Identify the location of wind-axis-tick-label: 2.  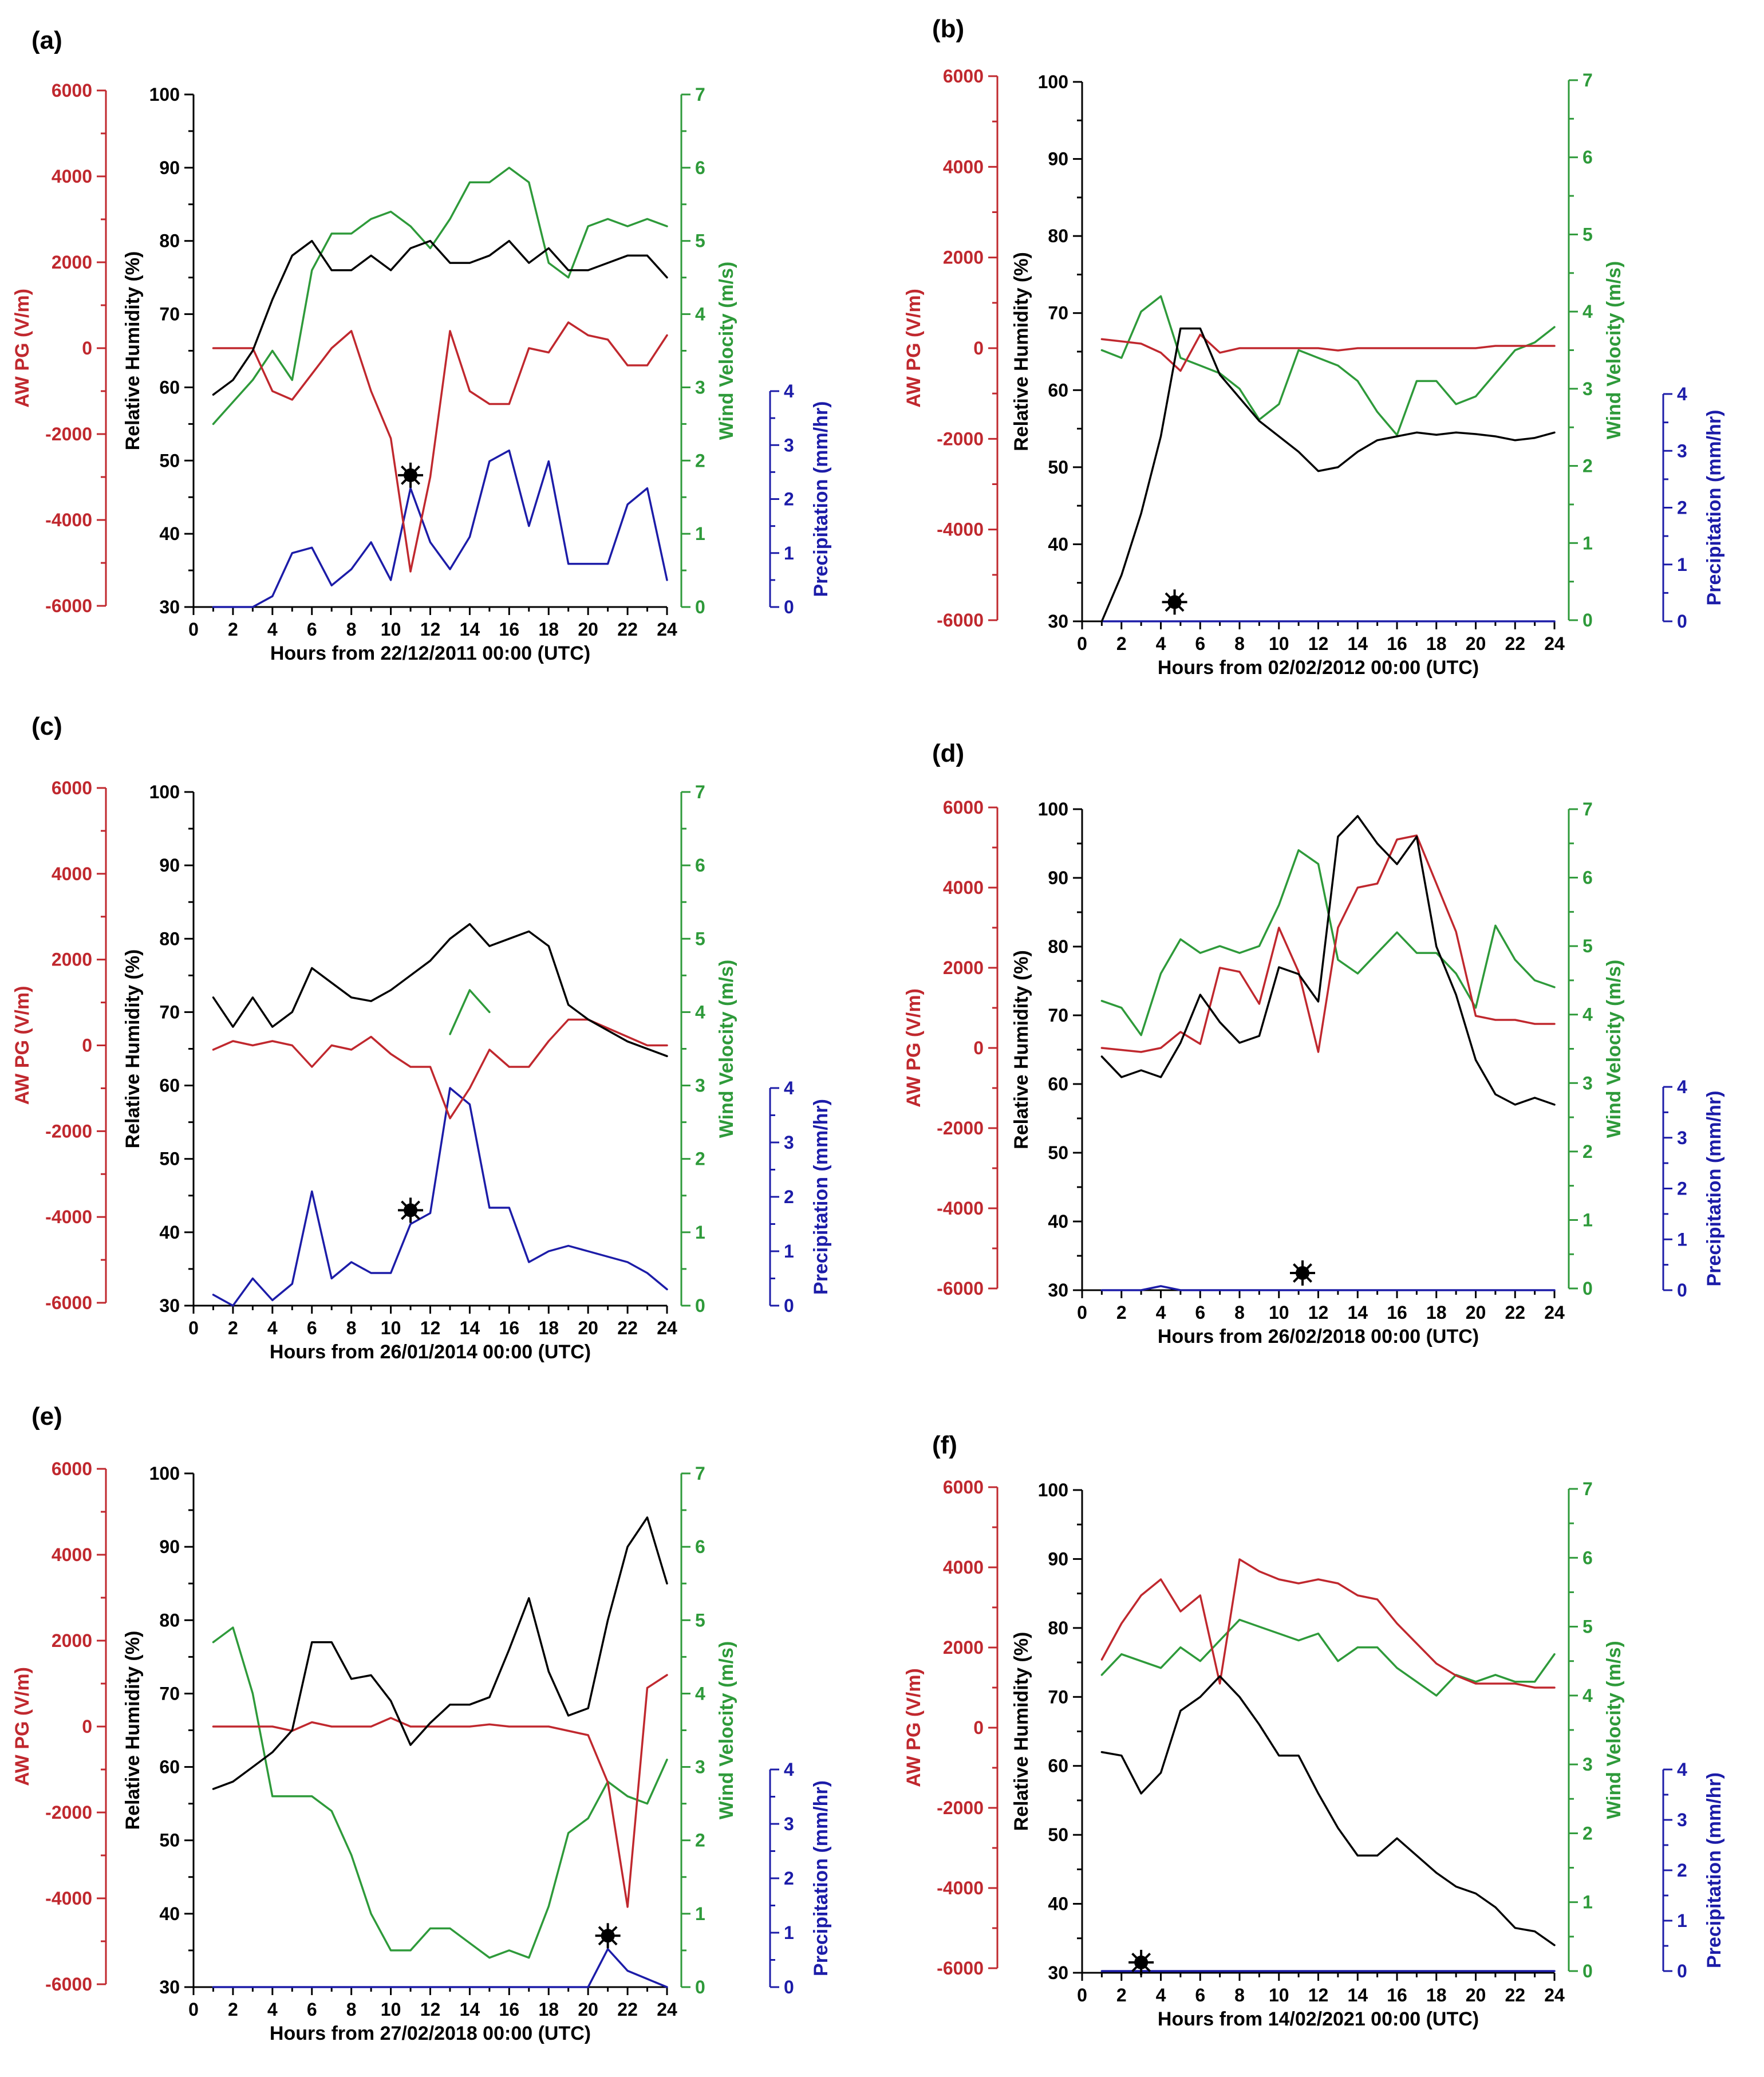
(700, 460).